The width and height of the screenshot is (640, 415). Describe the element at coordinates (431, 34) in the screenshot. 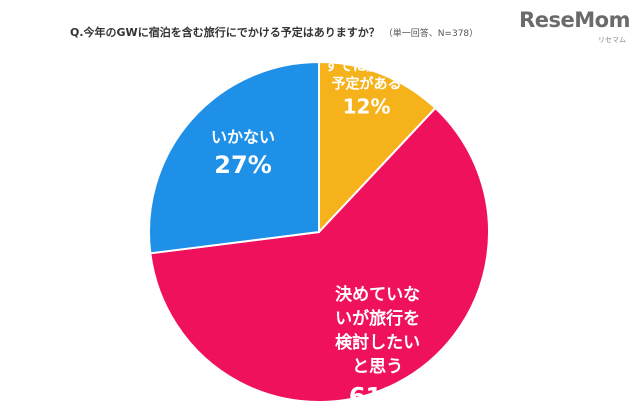

I see `chart-note: （単一回答、N=378）` at that location.